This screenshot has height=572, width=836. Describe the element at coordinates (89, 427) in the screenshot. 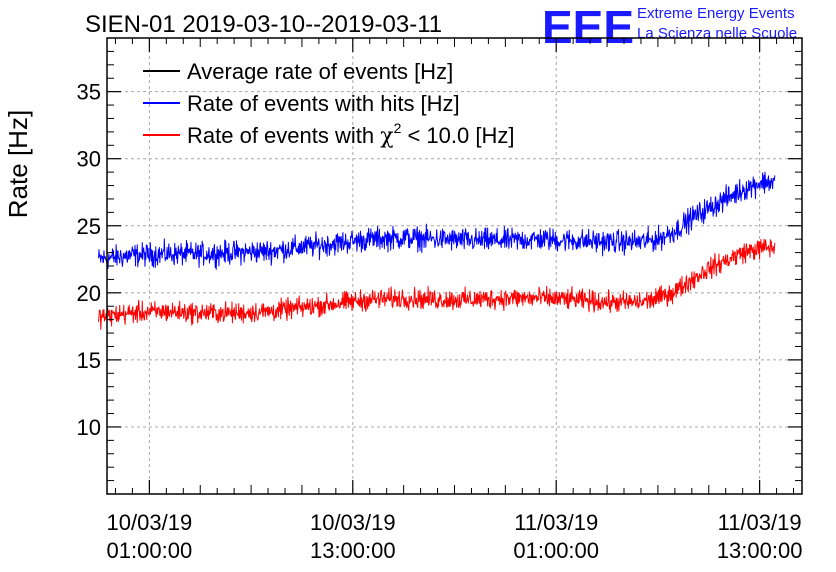

I see `y-tick-label-10: 10` at that location.